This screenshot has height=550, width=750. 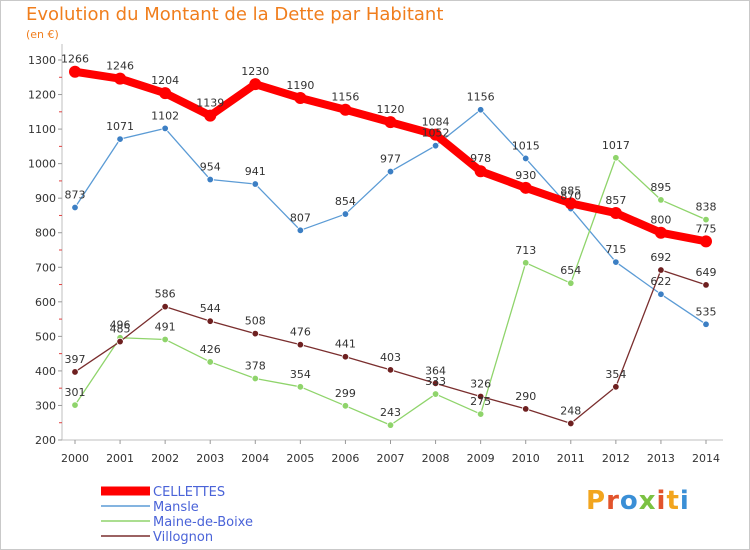 I want to click on data-label: 403, so click(x=390, y=357).